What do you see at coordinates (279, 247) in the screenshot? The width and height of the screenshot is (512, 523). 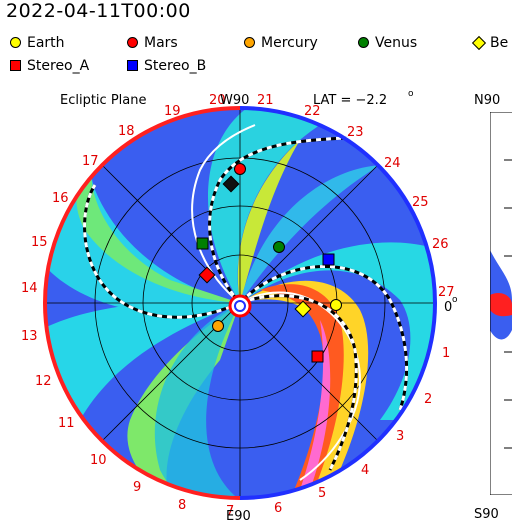 I see `venus-position-icon` at bounding box center [279, 247].